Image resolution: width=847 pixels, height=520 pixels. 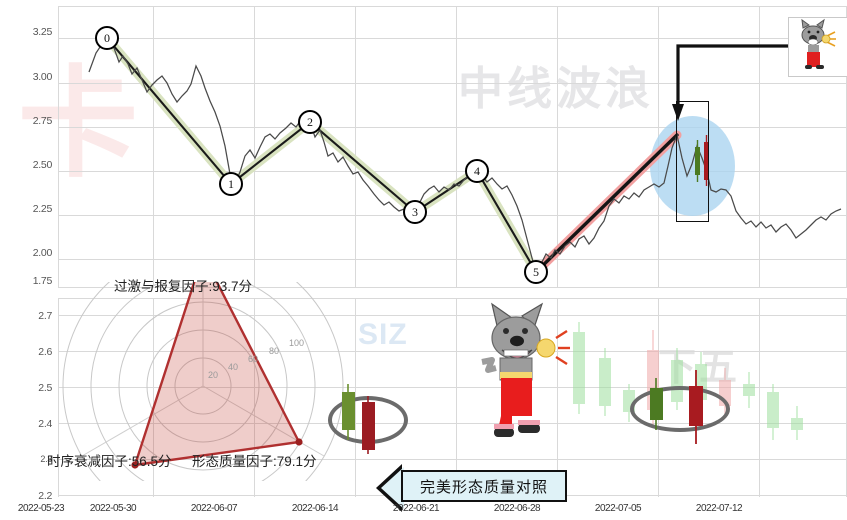 I want to click on radar-label-bottom-left: 时序衰减因子:56.5分, so click(x=109, y=461).